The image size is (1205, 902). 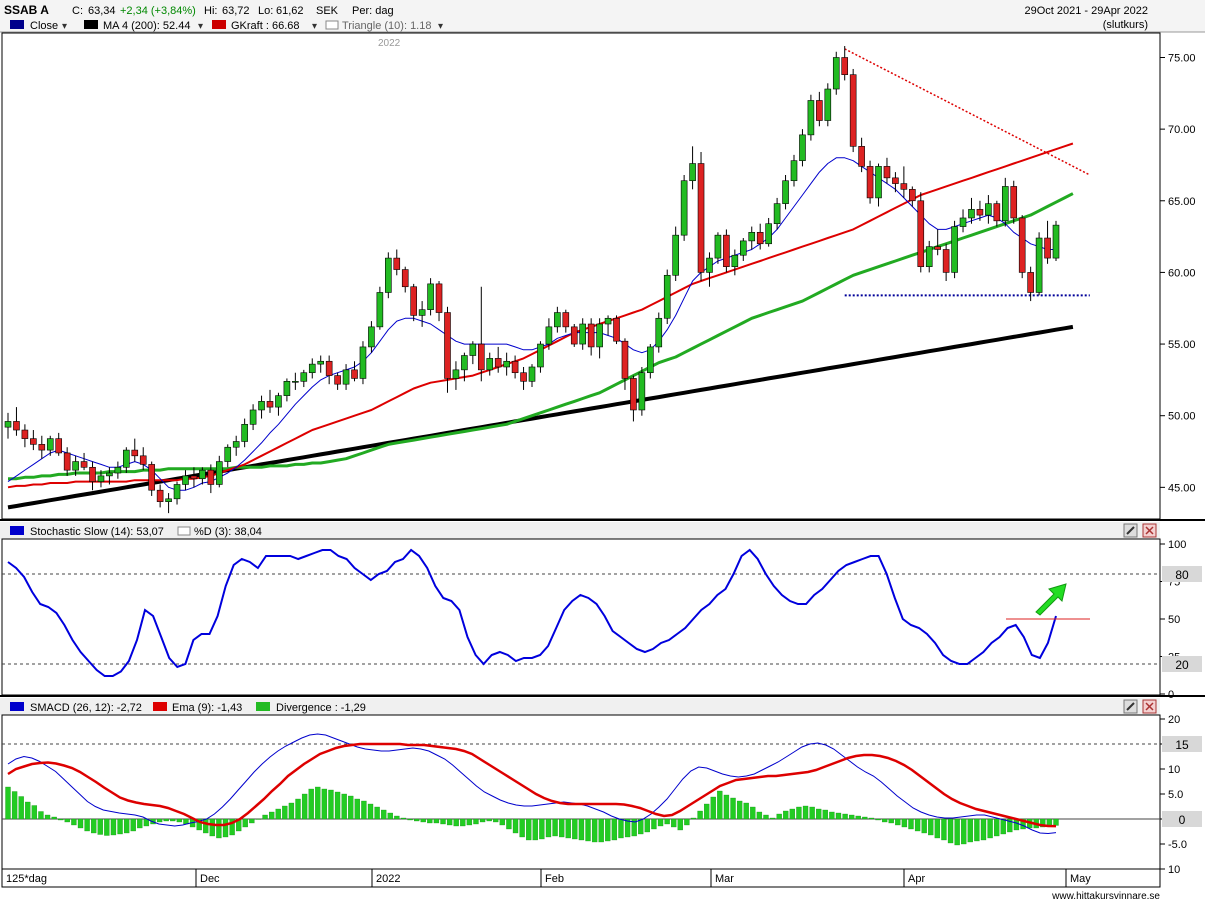 I want to click on macd-legend-ema: Ema (9): -1,43, so click(x=207, y=708).